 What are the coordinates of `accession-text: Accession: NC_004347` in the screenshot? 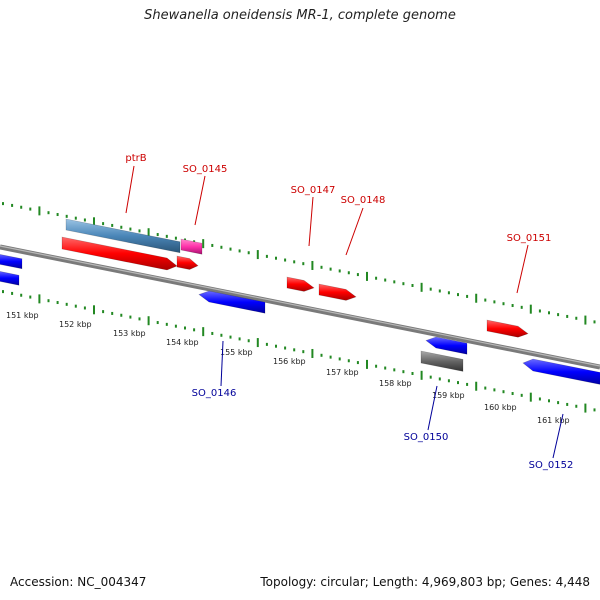 It's located at (78, 582).